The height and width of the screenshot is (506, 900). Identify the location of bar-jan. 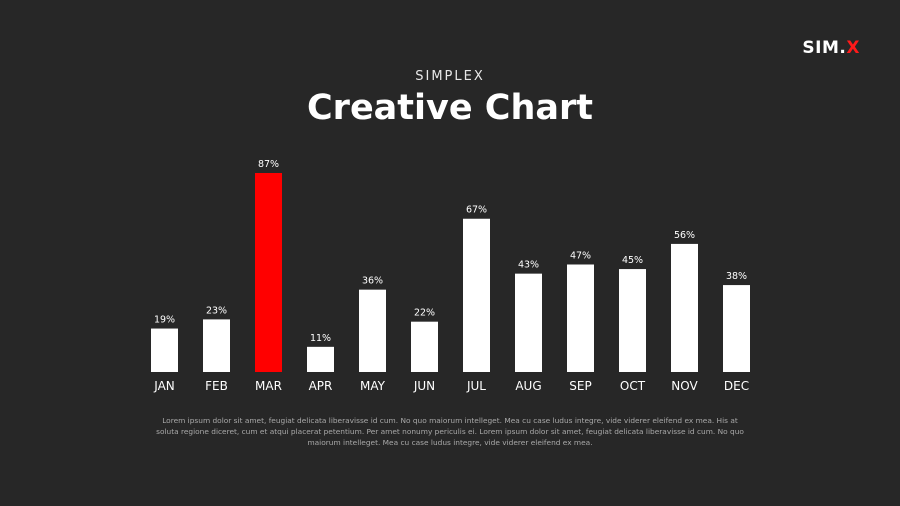
(164, 350).